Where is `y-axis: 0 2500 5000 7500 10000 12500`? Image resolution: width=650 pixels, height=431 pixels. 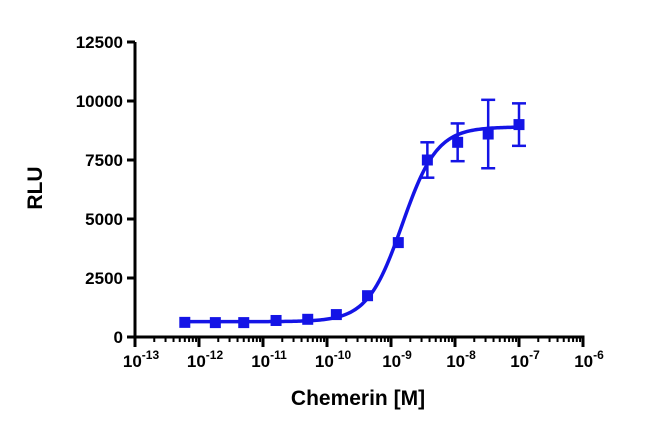
y-axis: 0 2500 5000 7500 10000 12500 is located at coordinates (106, 190).